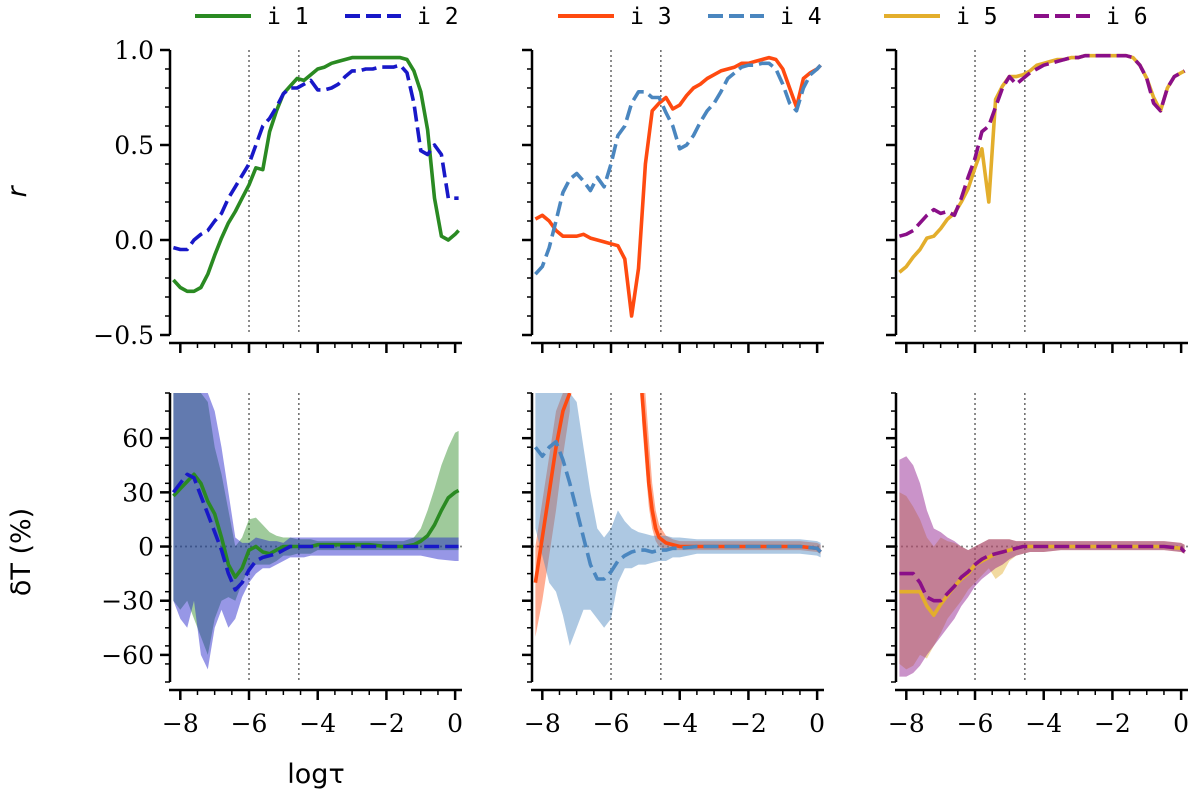 This screenshot has height=804, width=1200. I want to click on y-tick-label: 0.0, so click(134, 240).